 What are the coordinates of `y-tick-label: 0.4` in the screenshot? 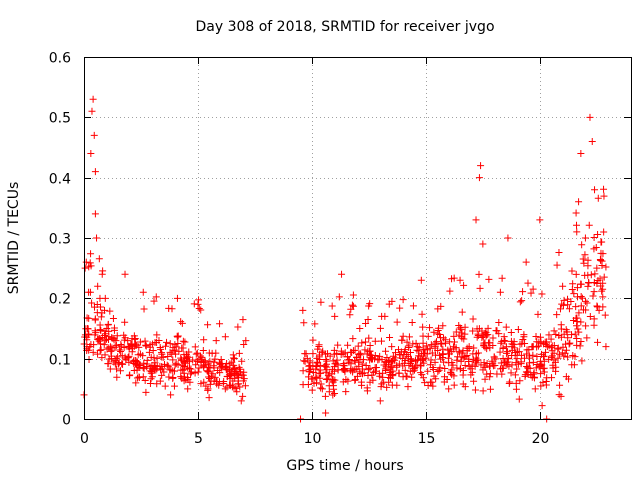 It's located at (60, 180).